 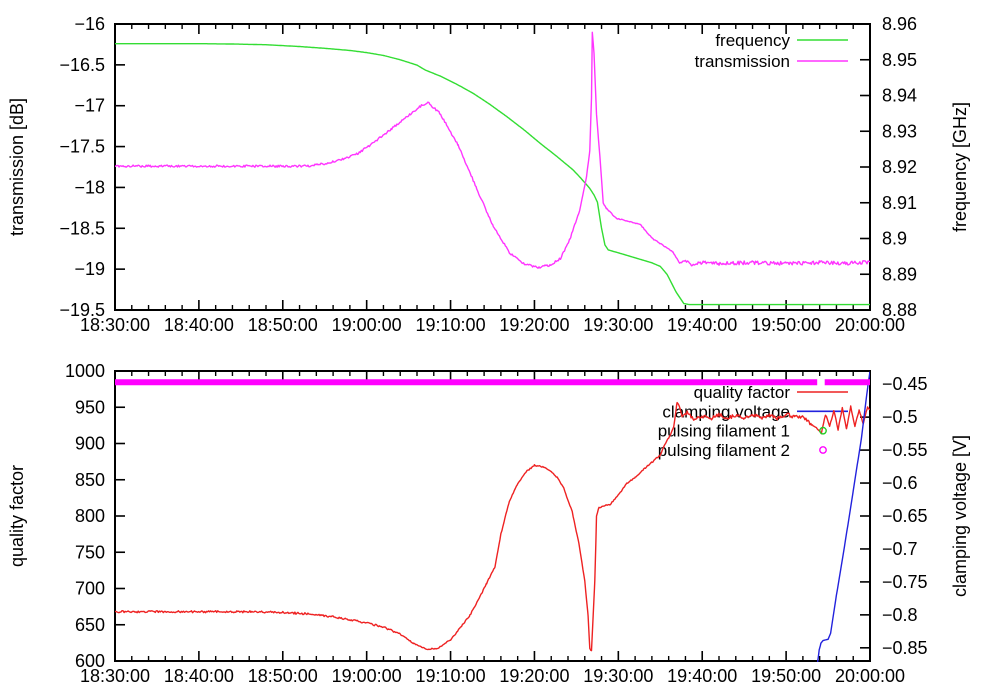 What do you see at coordinates (82, 147) in the screenshot?
I see `y-left-tick-label: −17.5` at bounding box center [82, 147].